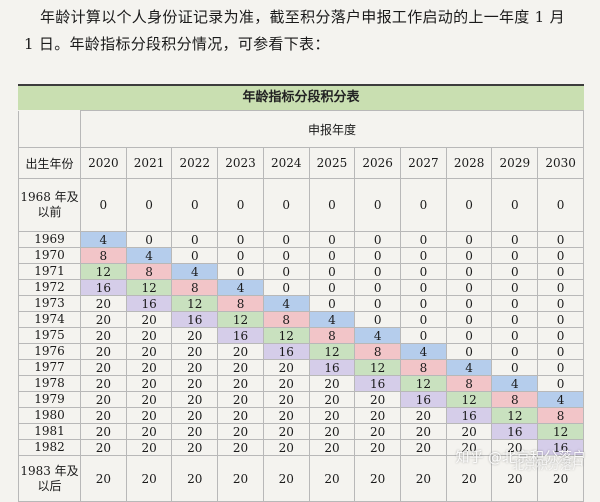  I want to click on birth-year-label: 1974, so click(49, 319).